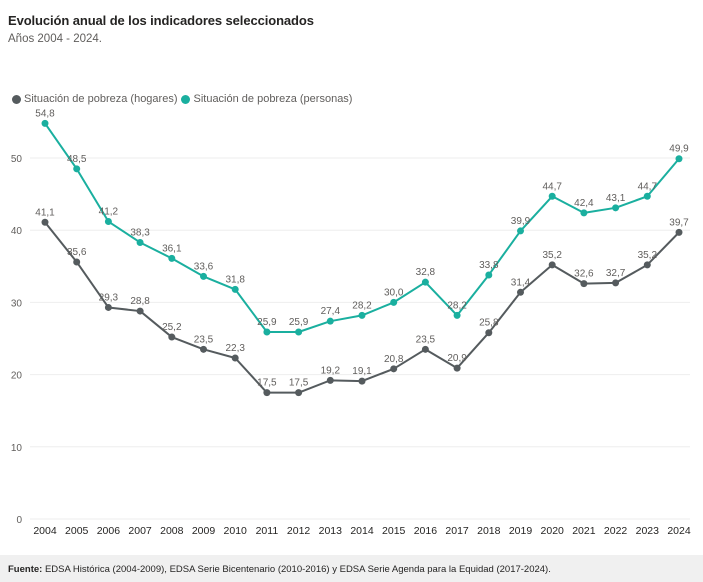  I want to click on x-tick-label: 2007, so click(140, 531).